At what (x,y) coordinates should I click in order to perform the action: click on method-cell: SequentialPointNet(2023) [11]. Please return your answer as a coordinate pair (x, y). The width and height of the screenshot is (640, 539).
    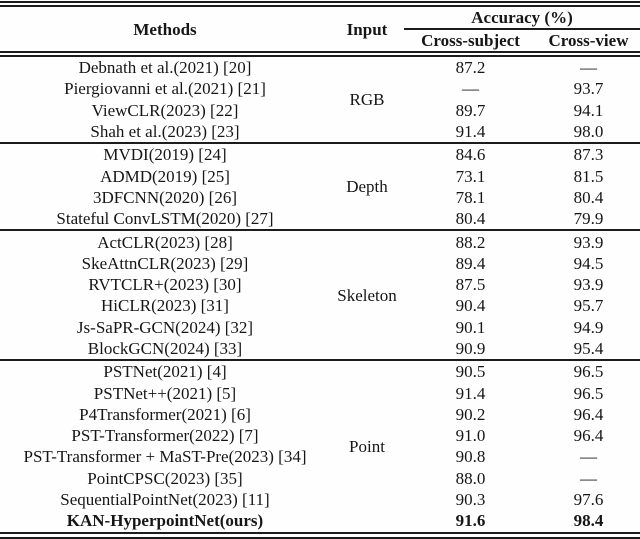
    Looking at the image, I should click on (165, 500).